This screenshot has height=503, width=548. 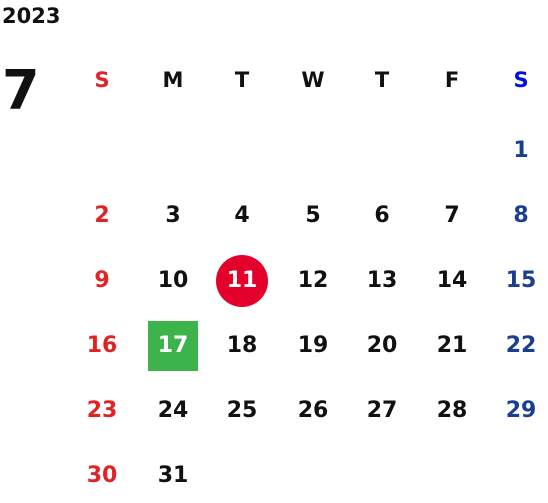 What do you see at coordinates (242, 345) in the screenshot?
I see `day: 18` at bounding box center [242, 345].